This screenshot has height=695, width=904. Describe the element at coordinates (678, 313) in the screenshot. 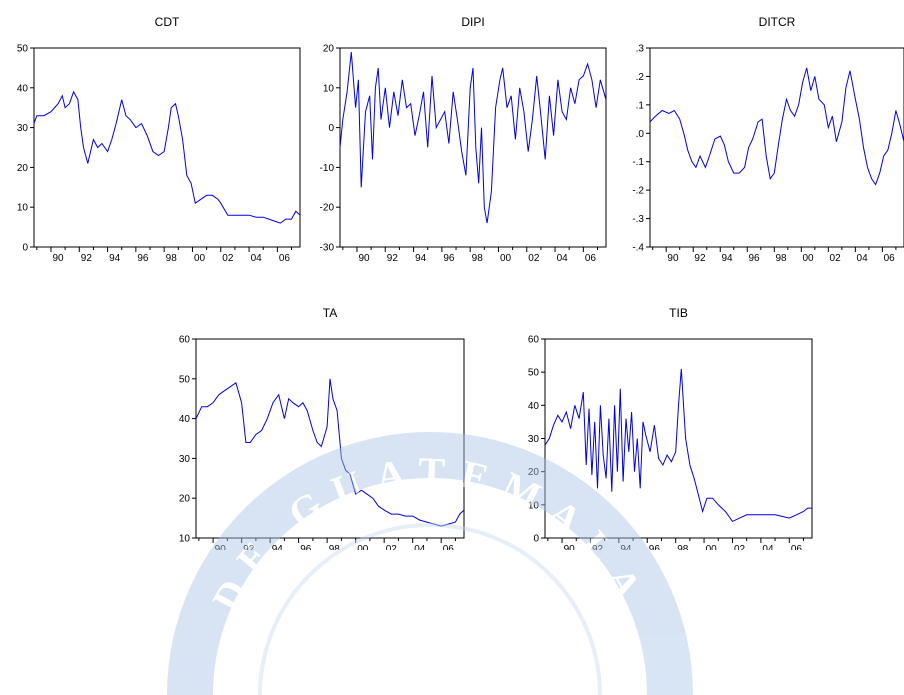

I see `chart-title: TIB` at that location.